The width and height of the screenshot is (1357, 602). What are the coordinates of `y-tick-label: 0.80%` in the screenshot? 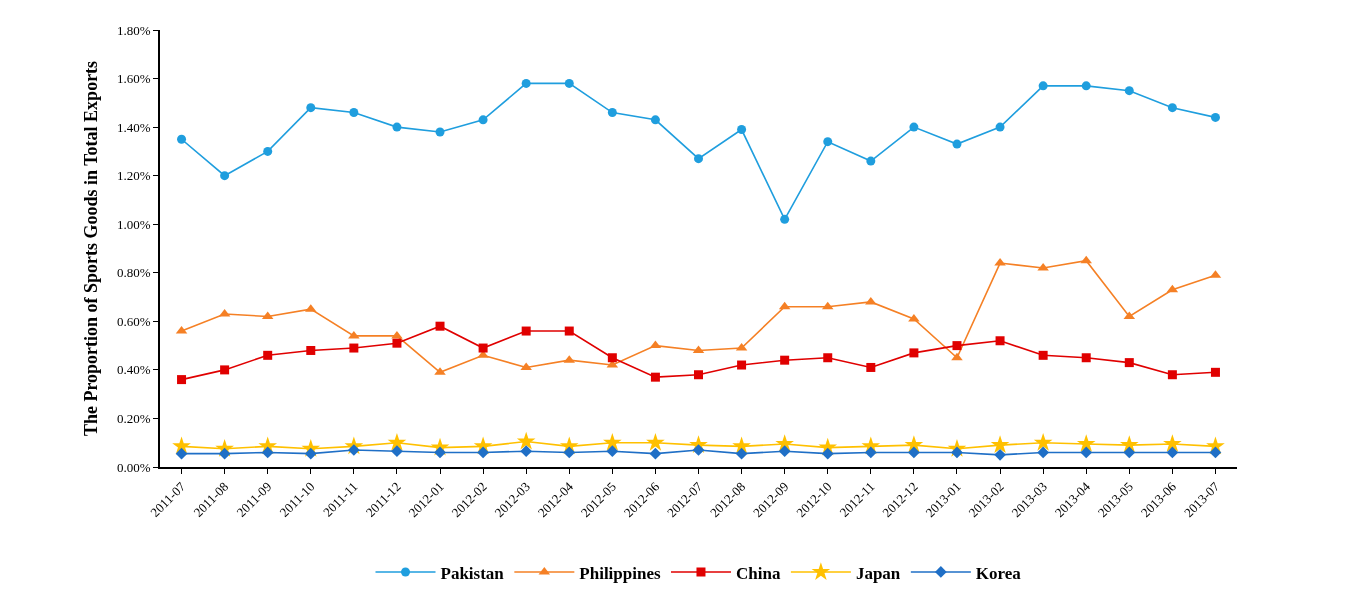 It's located at (134, 273).